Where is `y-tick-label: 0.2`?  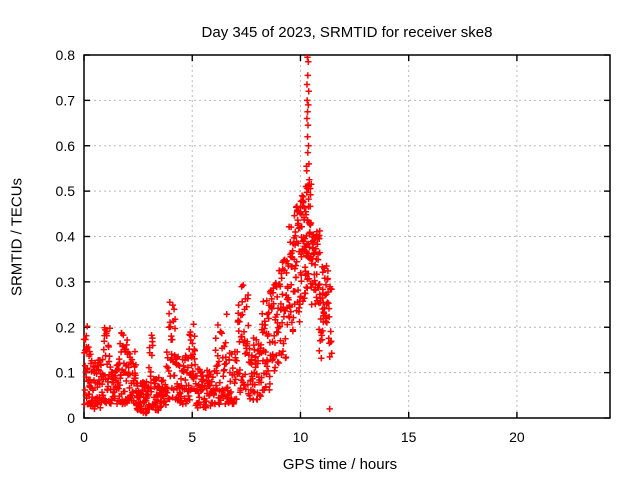 y-tick-label: 0.2 is located at coordinates (66, 327).